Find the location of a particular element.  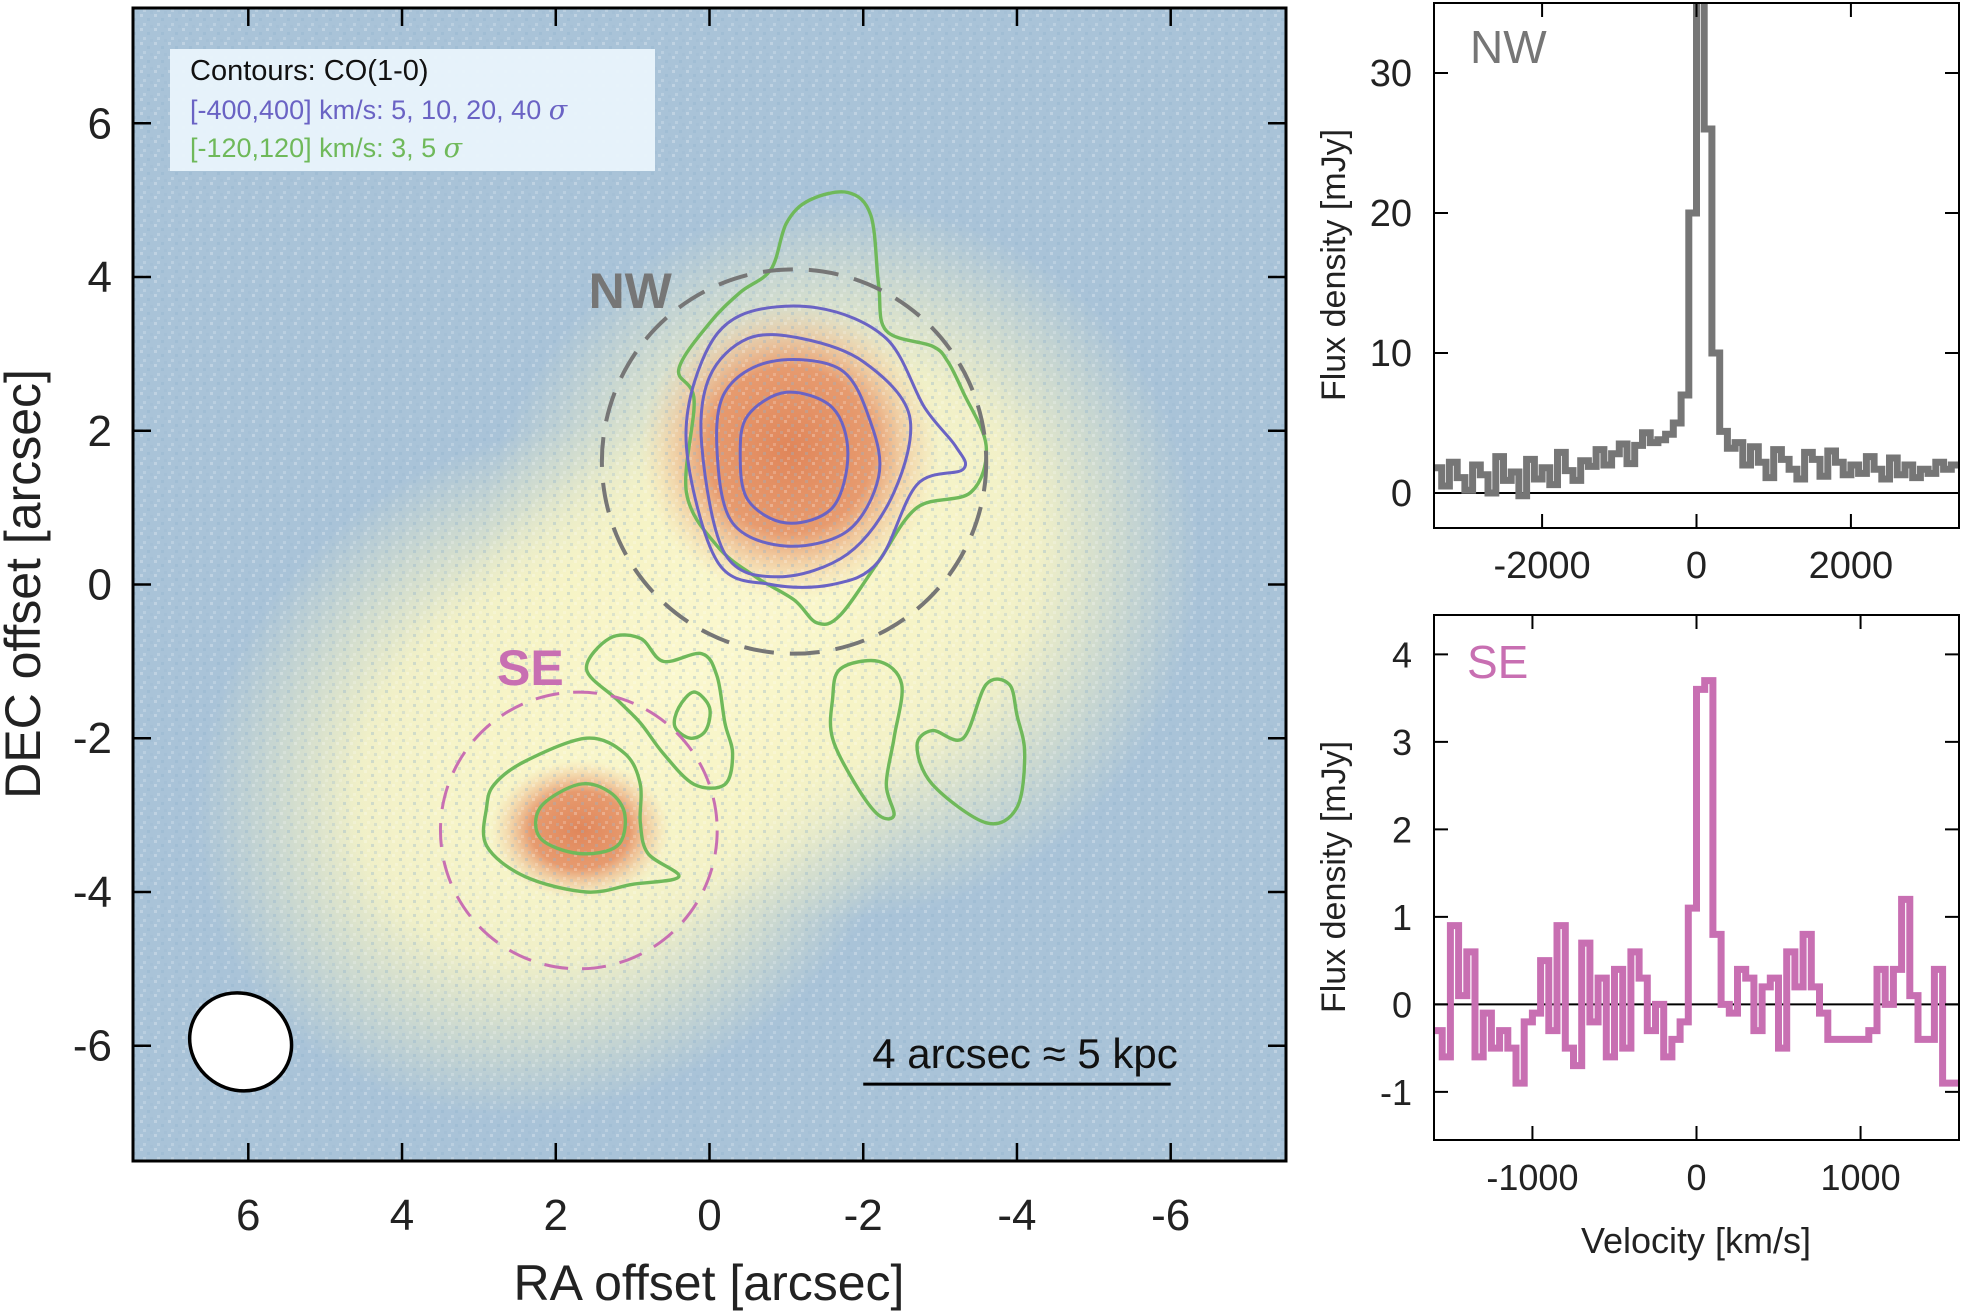

legend-broad-sigma: σ is located at coordinates (559, 110).